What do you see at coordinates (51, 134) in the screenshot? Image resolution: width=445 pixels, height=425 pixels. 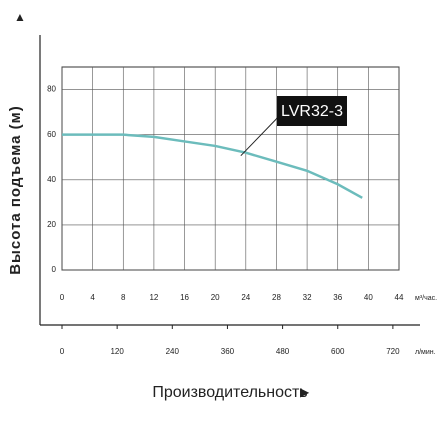 I see `y-tick-label: 60` at bounding box center [51, 134].